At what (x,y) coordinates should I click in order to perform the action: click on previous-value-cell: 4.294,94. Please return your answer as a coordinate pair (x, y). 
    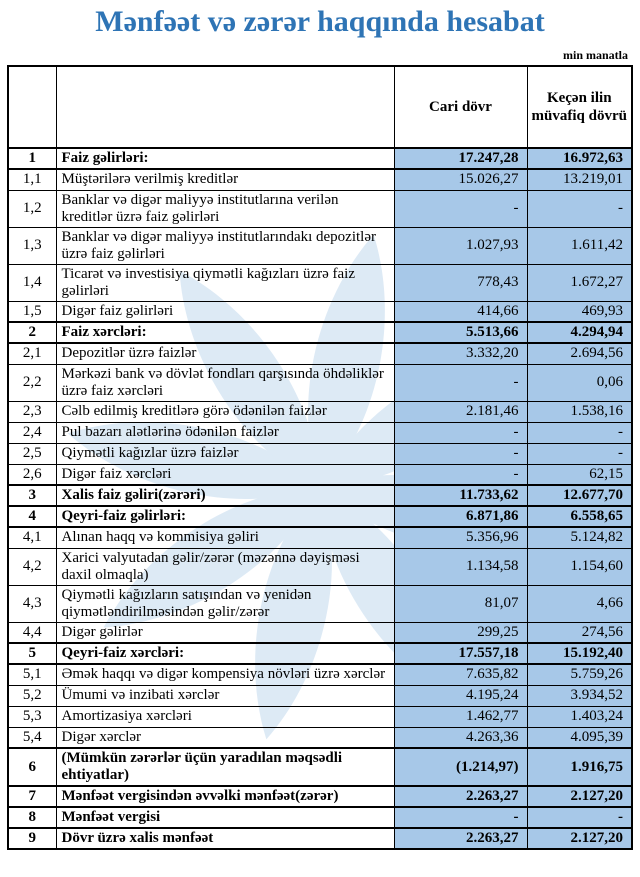
    Looking at the image, I should click on (579, 332).